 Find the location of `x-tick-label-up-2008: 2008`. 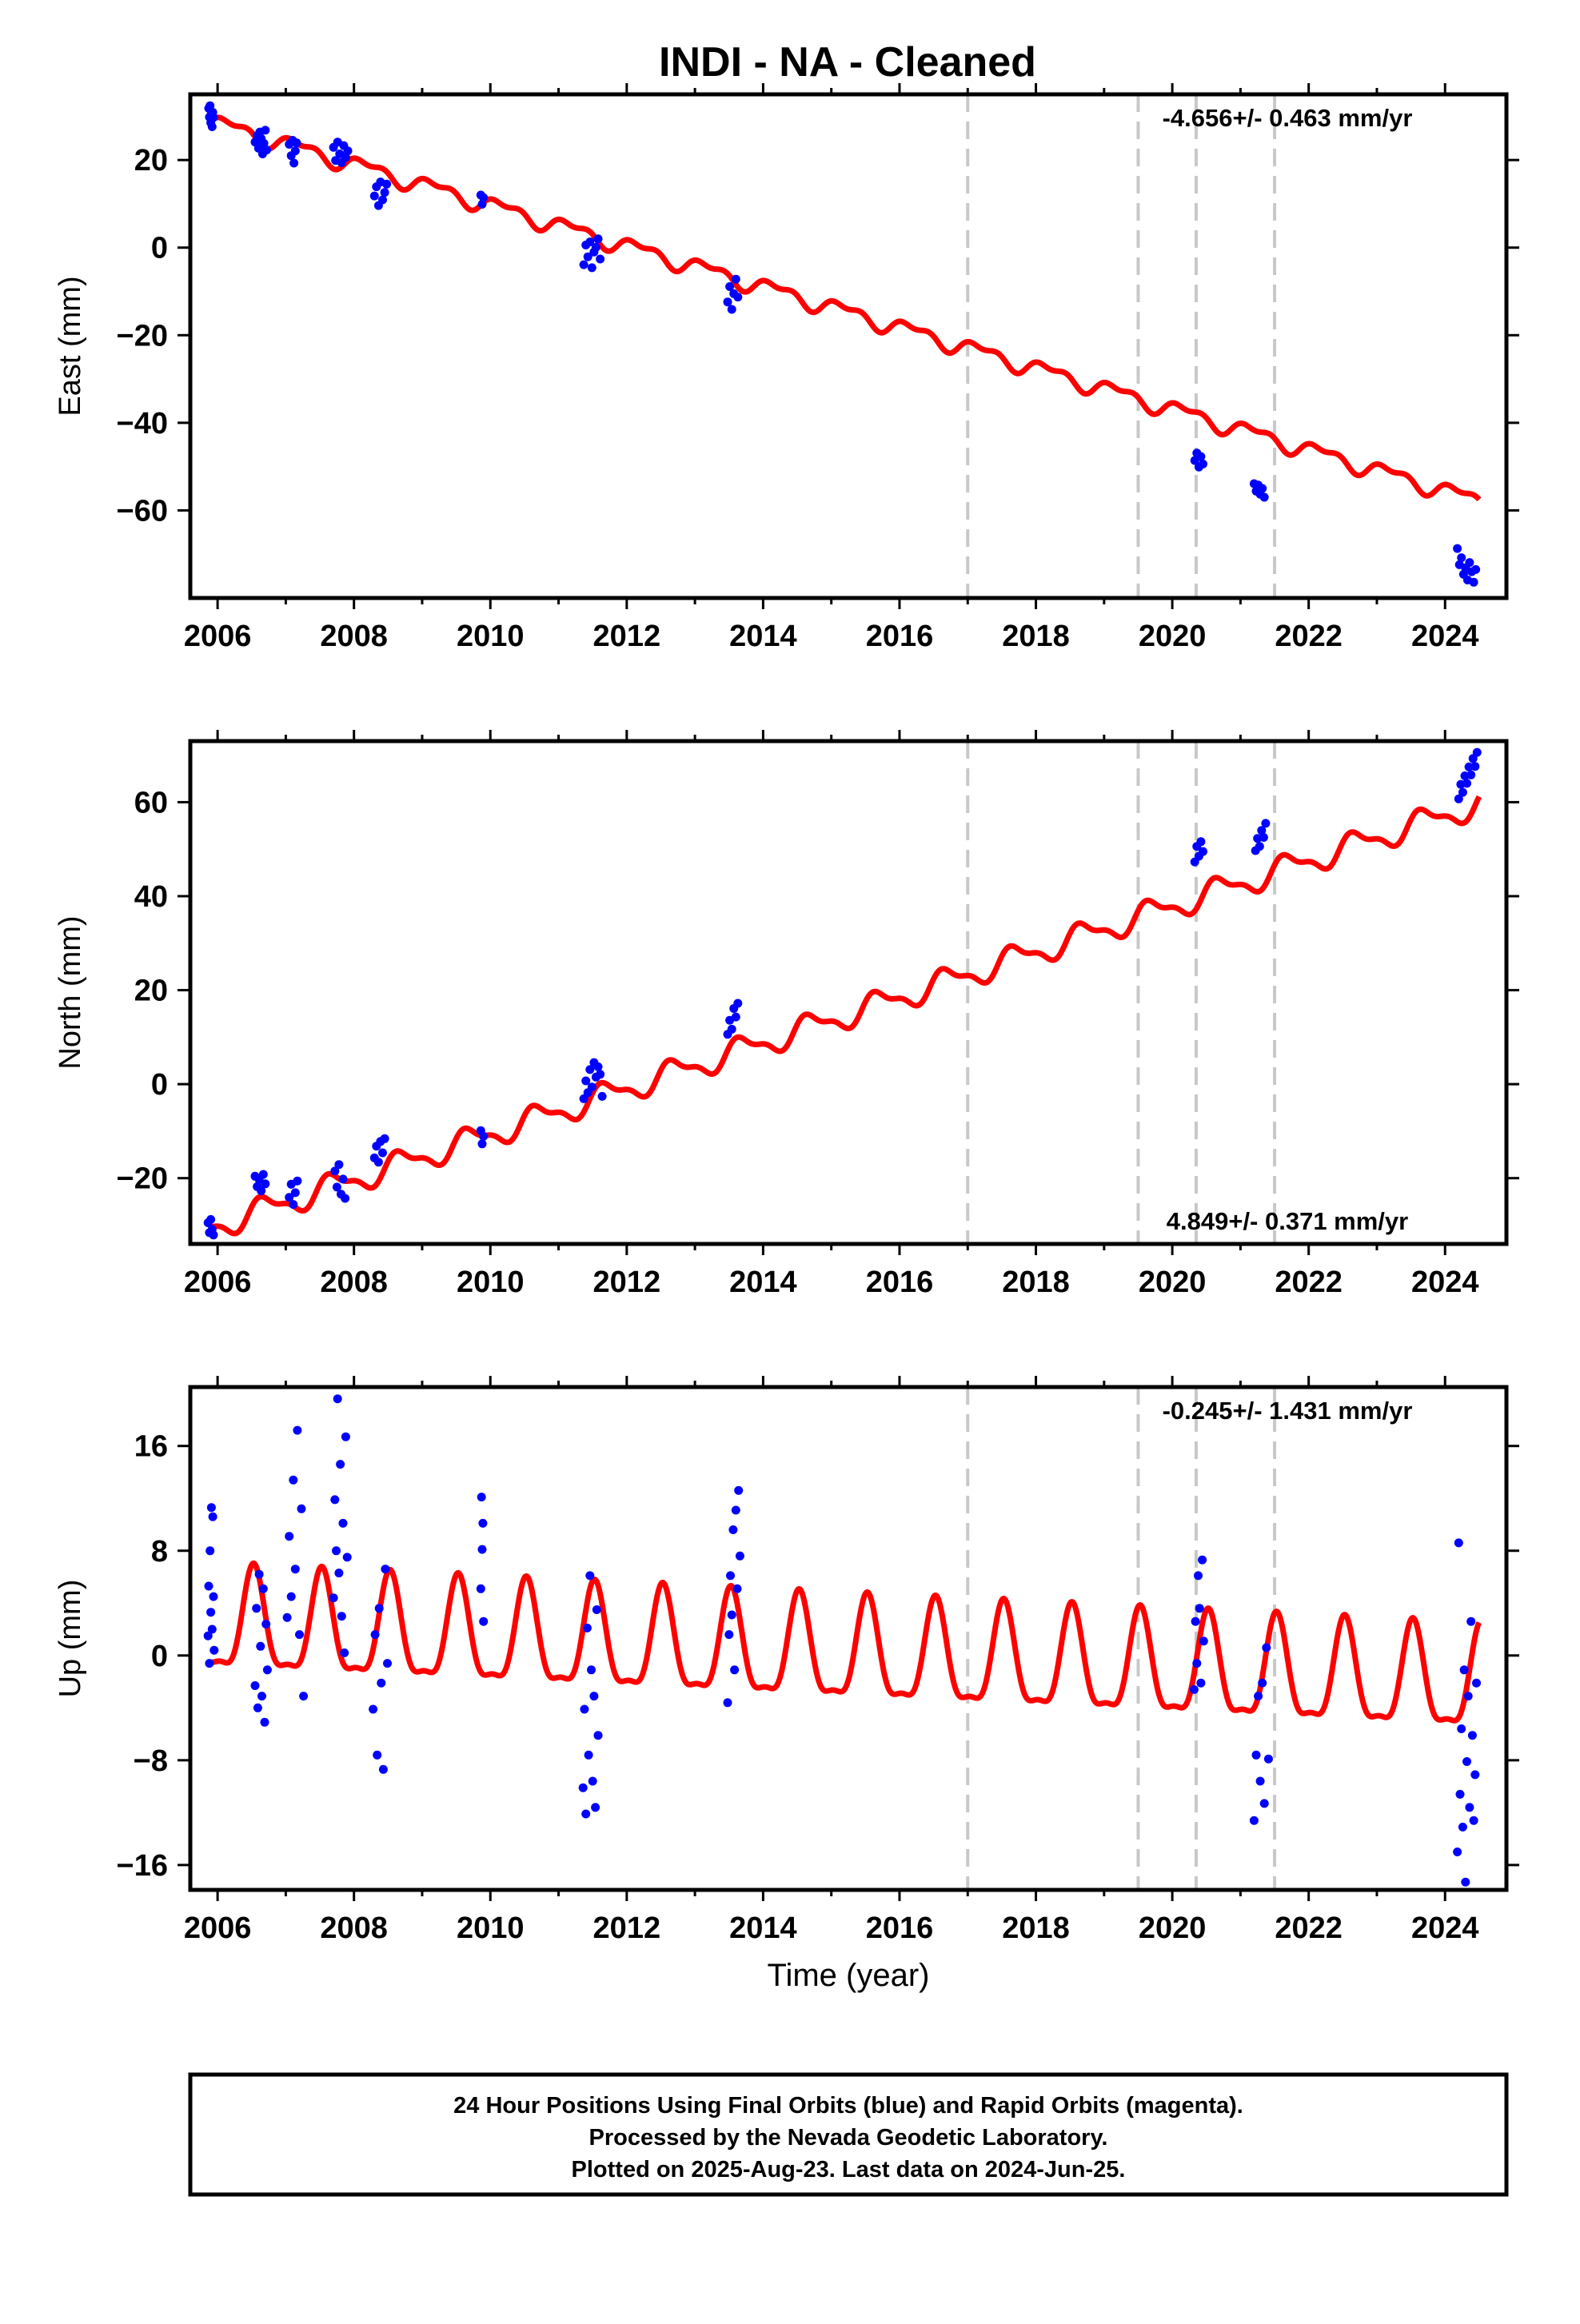

x-tick-label-up-2008: 2008 is located at coordinates (354, 1928).